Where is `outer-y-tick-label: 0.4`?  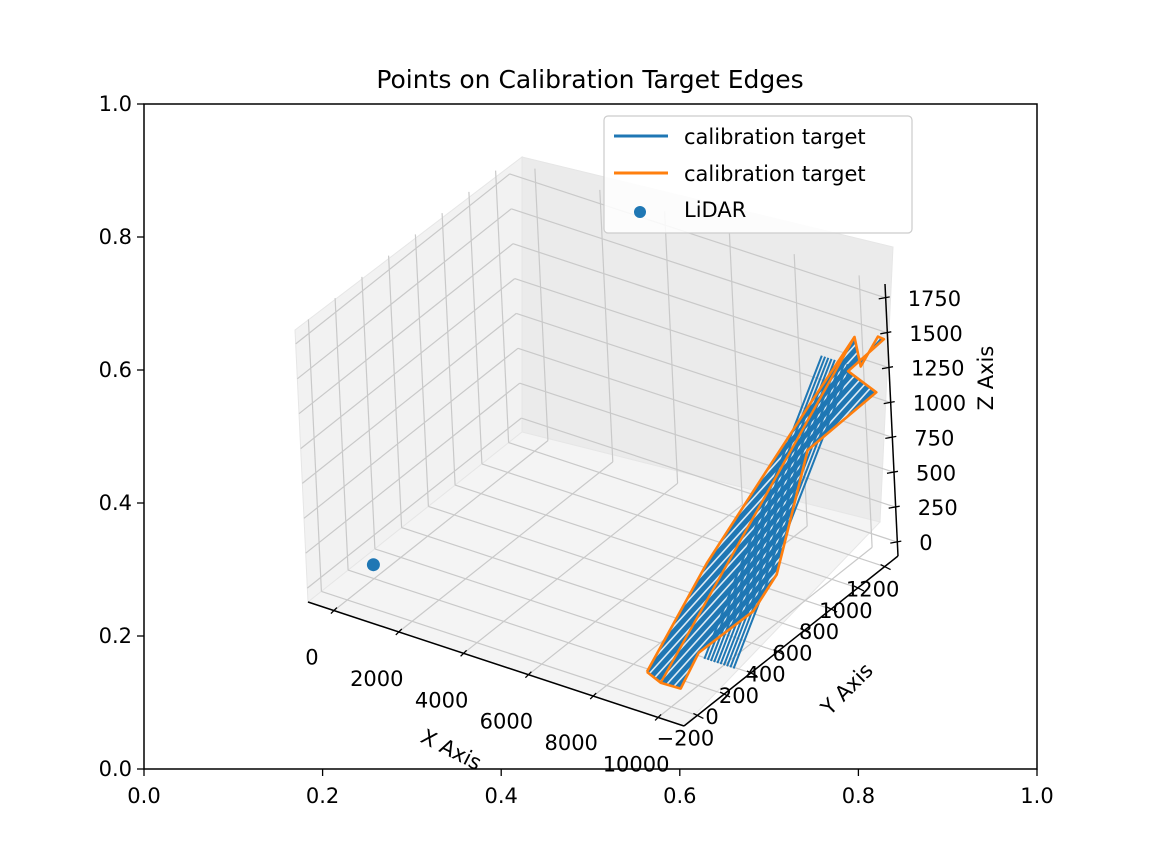
outer-y-tick-label: 0.4 is located at coordinates (115, 503).